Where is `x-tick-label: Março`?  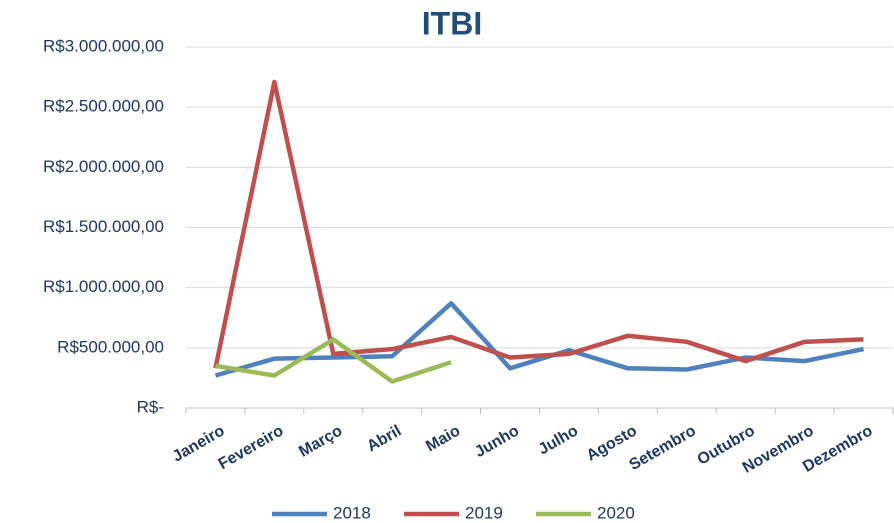
x-tick-label: Março is located at coordinates (321, 441).